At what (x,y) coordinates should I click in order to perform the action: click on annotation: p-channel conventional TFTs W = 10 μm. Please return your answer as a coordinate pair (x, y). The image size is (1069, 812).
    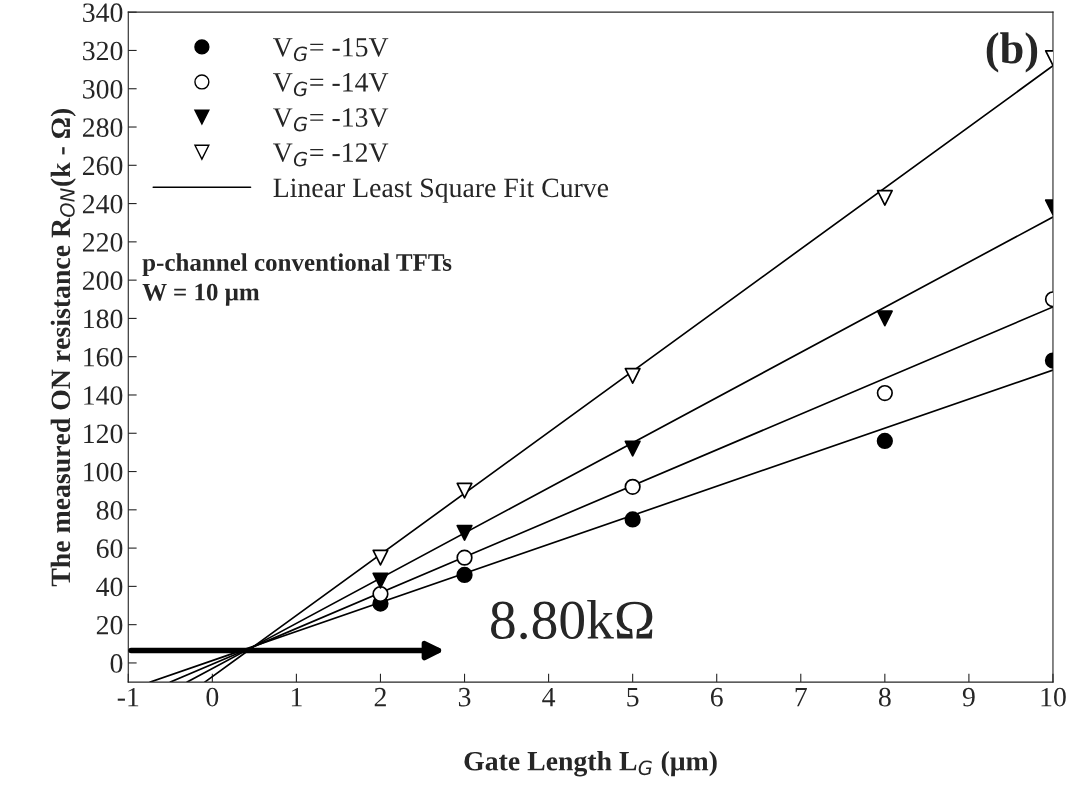
    Looking at the image, I should click on (297, 279).